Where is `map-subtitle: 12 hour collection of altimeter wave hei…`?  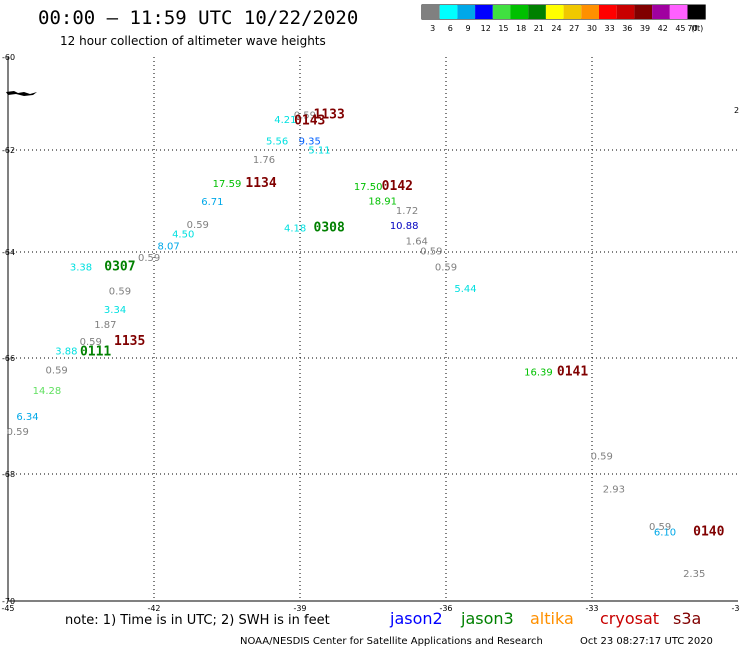 map-subtitle: 12 hour collection of altimeter wave hei… is located at coordinates (193, 41).